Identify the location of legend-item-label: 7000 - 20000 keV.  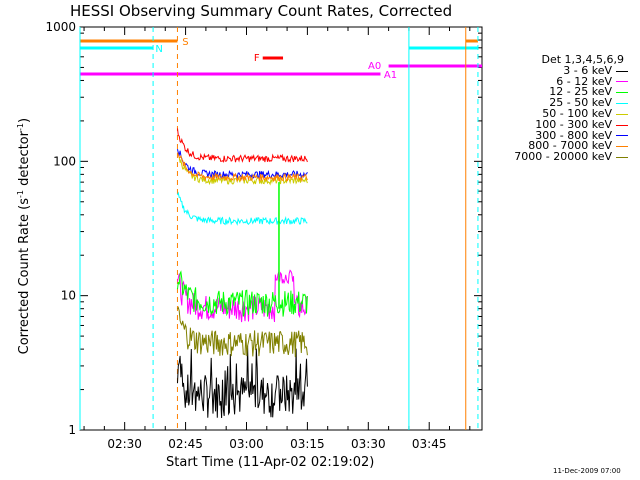
(563, 157).